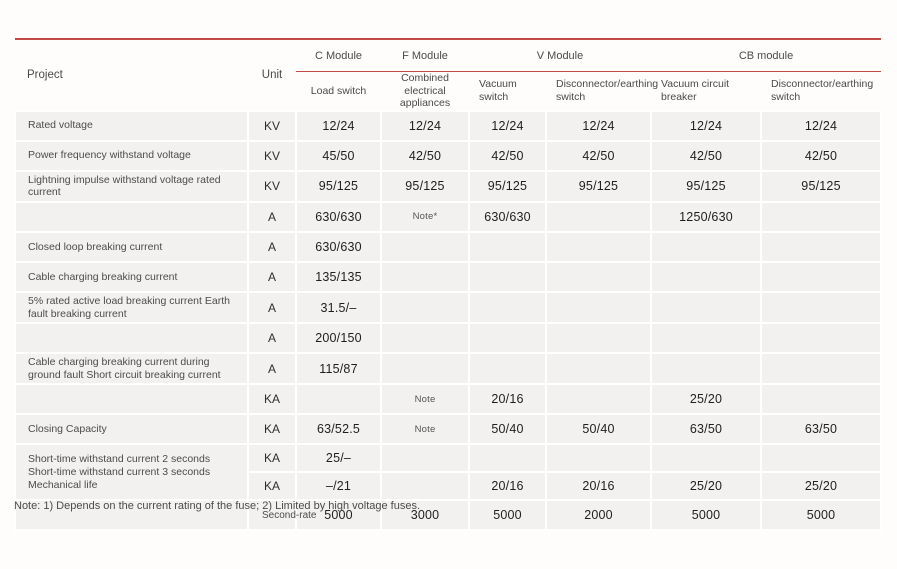 The image size is (897, 569). I want to click on subheader-text: Combined electrical appliances, so click(425, 91).